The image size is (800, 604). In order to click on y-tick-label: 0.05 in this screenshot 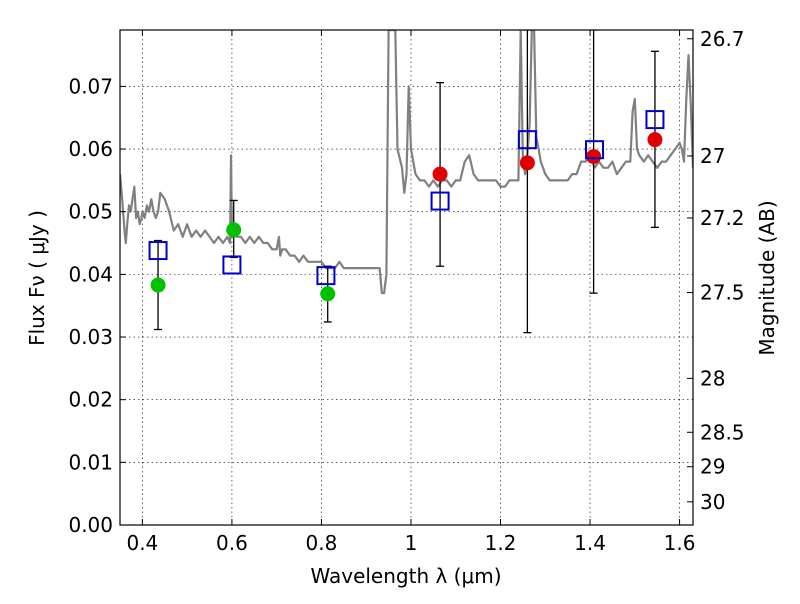, I will do `click(90, 212)`.